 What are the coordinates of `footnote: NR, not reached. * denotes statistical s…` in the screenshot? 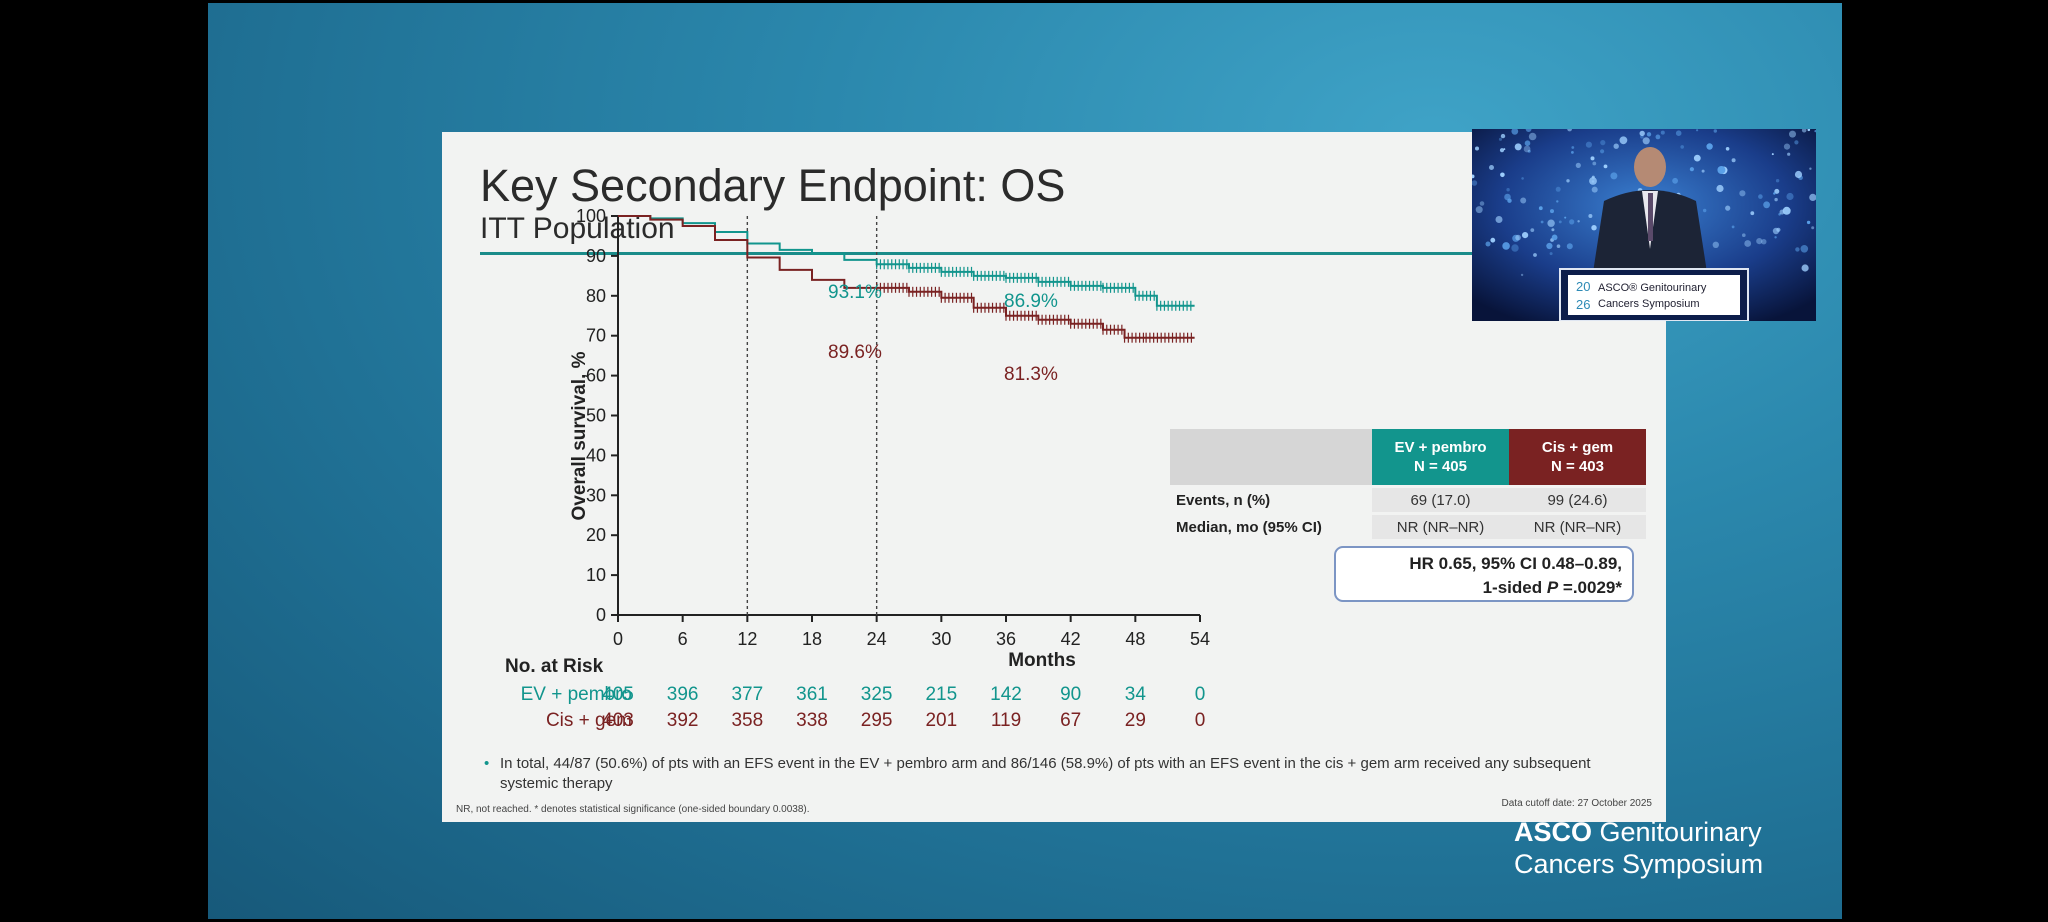 It's located at (633, 809).